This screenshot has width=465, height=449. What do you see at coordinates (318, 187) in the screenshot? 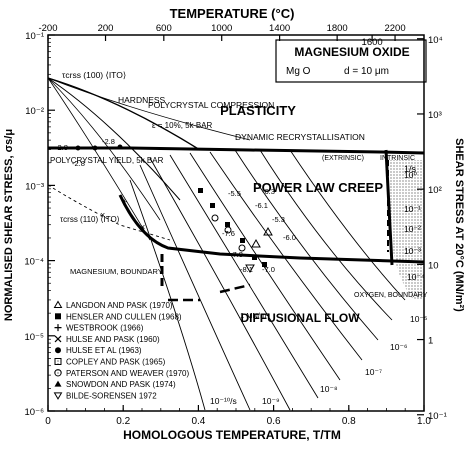
I see `field-label: POWER LAW CREEP` at bounding box center [318, 187].